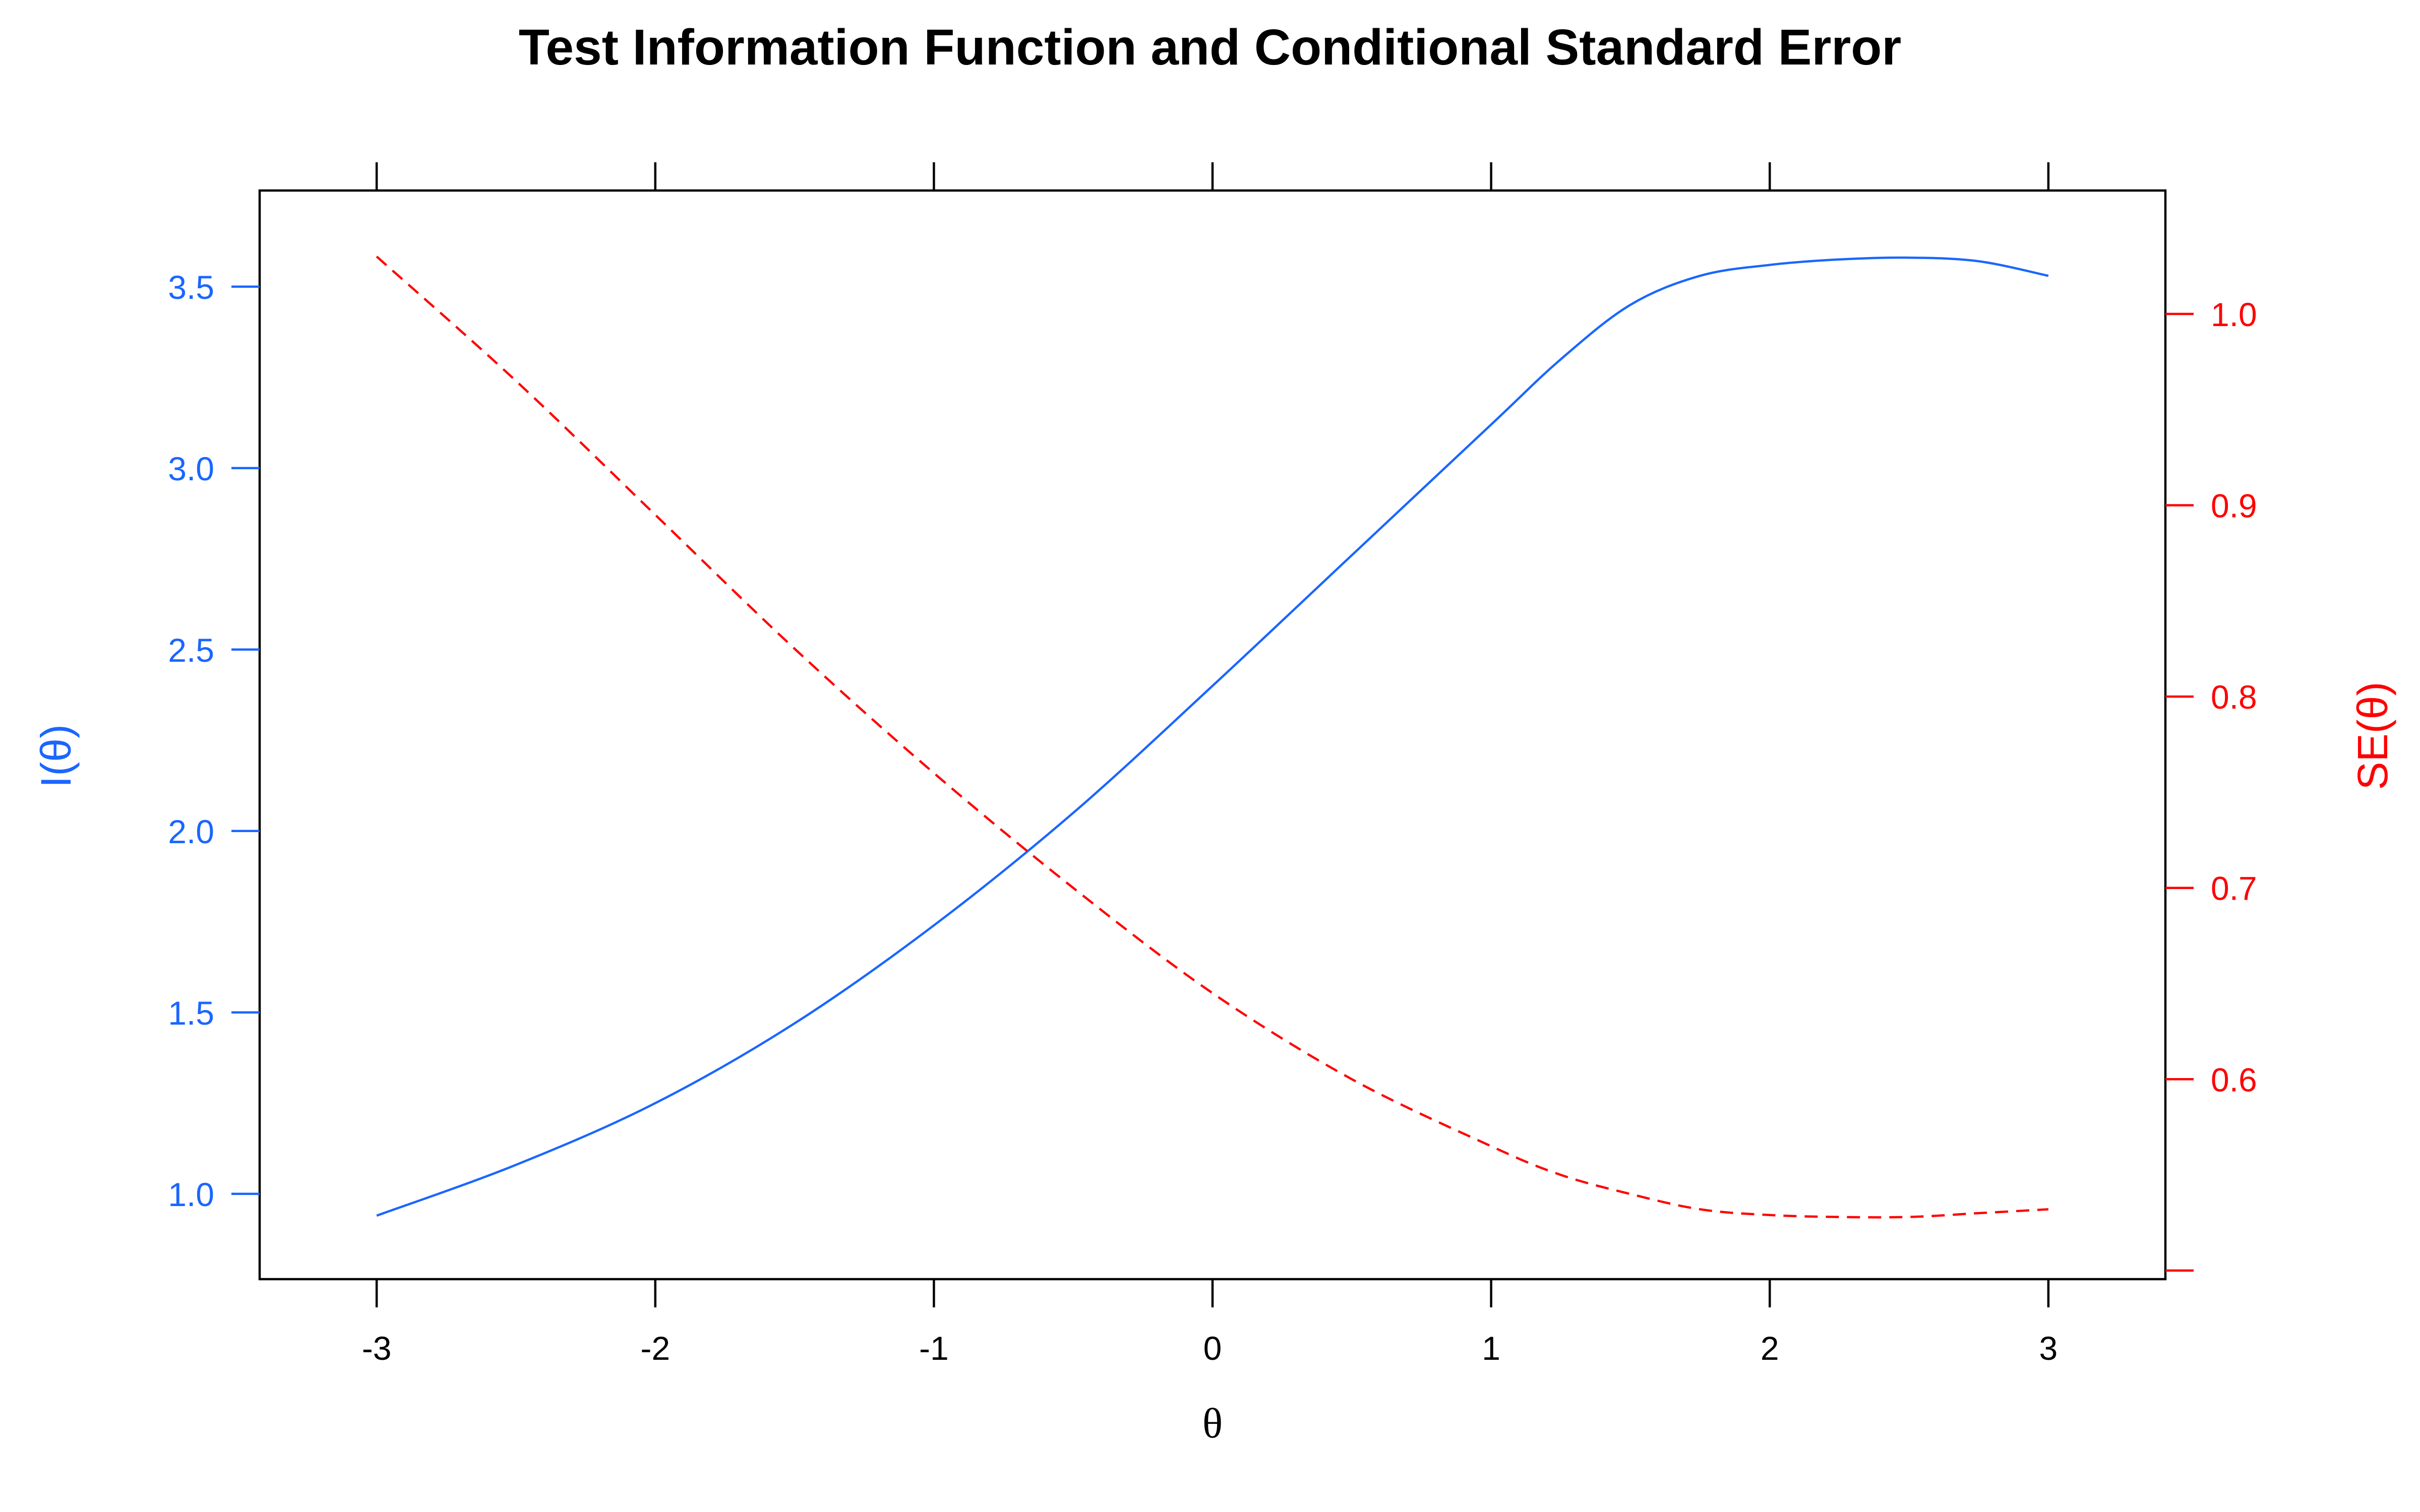  What do you see at coordinates (2211, 784) in the screenshot?
I see `y-axis-right: 0.6 0.7 0.8 0.9 1.0` at bounding box center [2211, 784].